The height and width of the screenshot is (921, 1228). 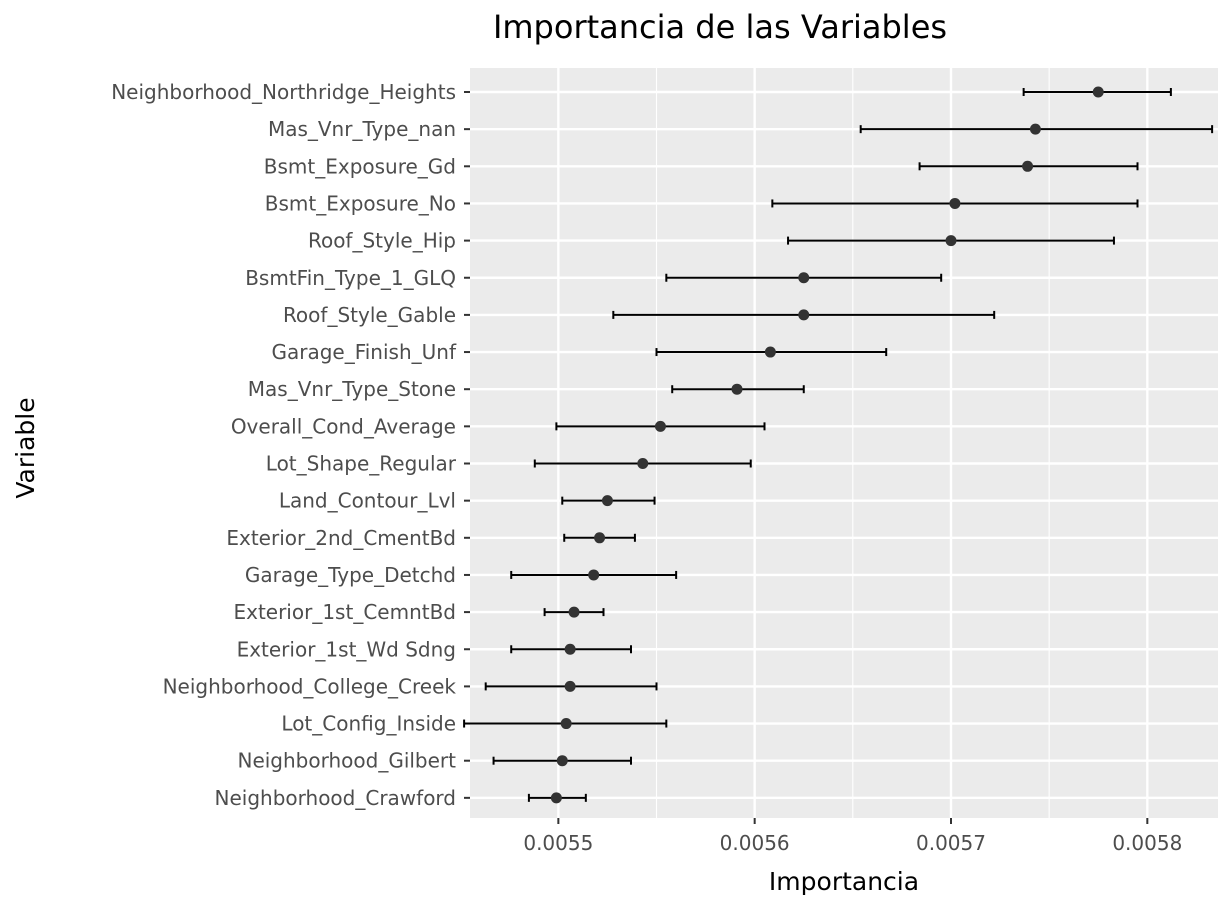 What do you see at coordinates (25, 447) in the screenshot?
I see `y-axis-title: Variable` at bounding box center [25, 447].